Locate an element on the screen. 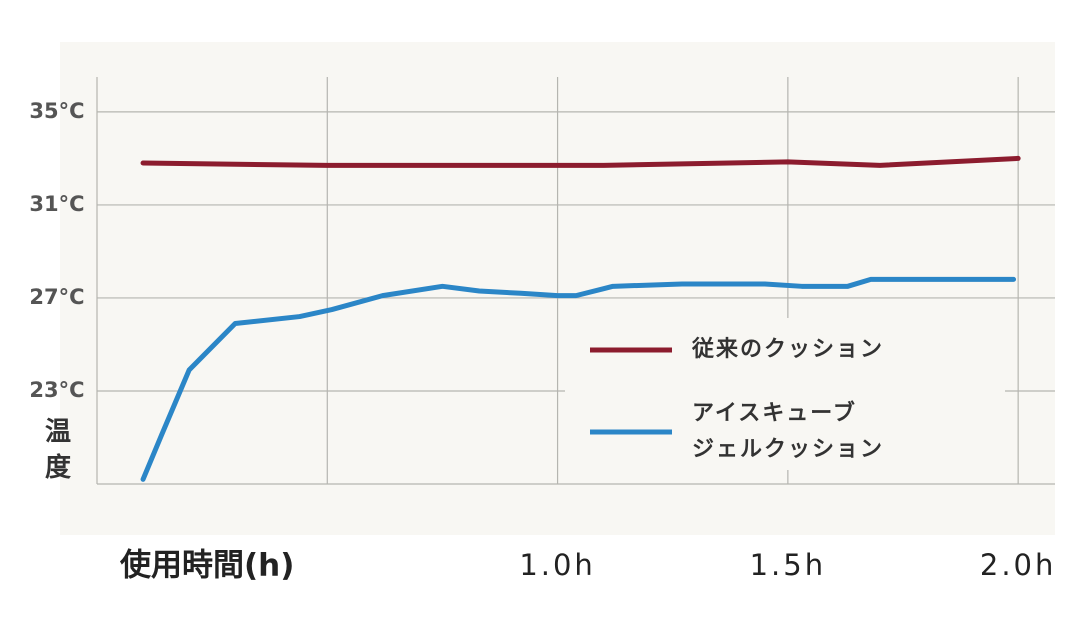 The height and width of the screenshot is (643, 1080). x-tick-label: 1.5h is located at coordinates (788, 565).